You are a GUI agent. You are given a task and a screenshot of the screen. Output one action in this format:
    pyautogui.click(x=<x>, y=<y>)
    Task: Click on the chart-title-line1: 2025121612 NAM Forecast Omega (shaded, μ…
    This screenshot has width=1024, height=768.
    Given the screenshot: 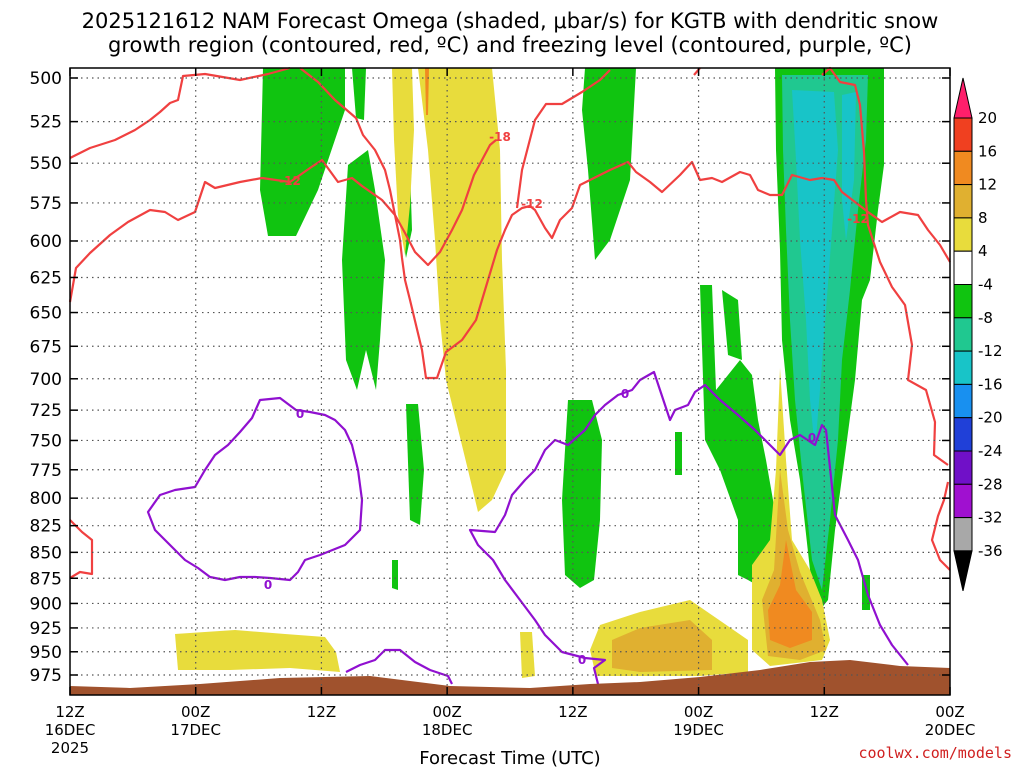 What is the action you would take?
    pyautogui.click(x=510, y=21)
    